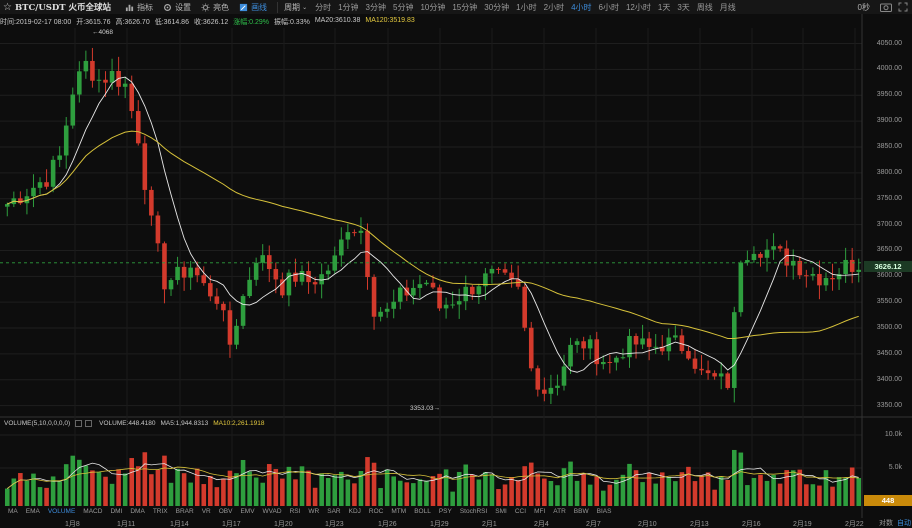 The width and height of the screenshot is (912, 528). I want to click on indicator-tab-boll: BOLL, so click(422, 511).